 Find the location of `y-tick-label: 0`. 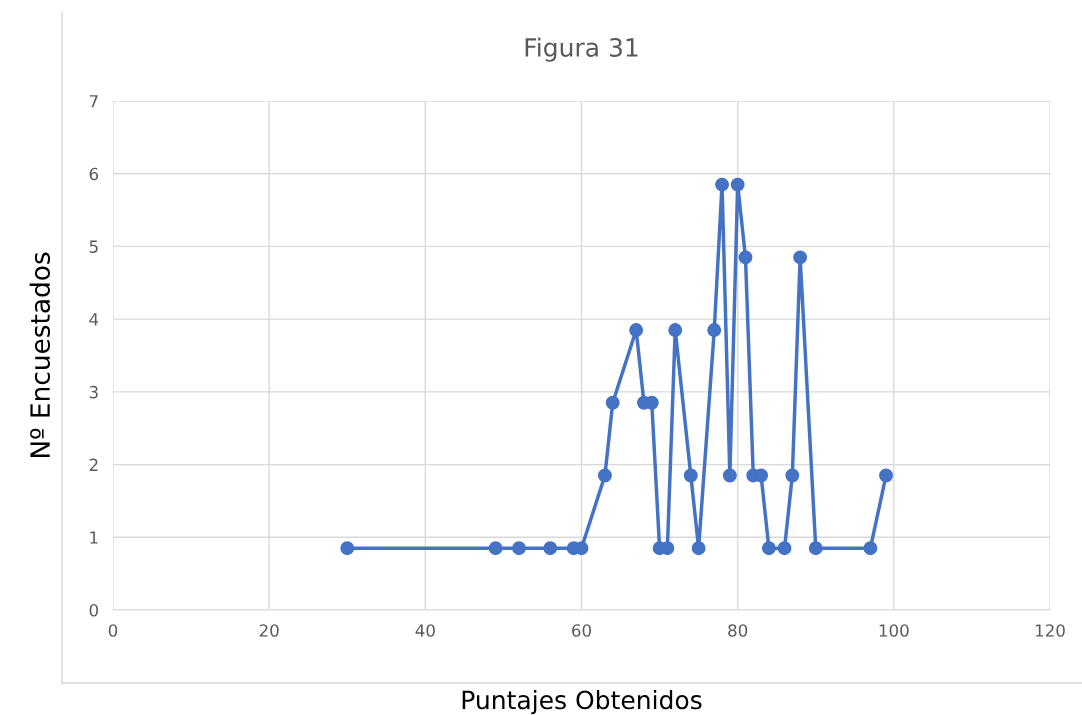

y-tick-label: 0 is located at coordinates (93, 610).